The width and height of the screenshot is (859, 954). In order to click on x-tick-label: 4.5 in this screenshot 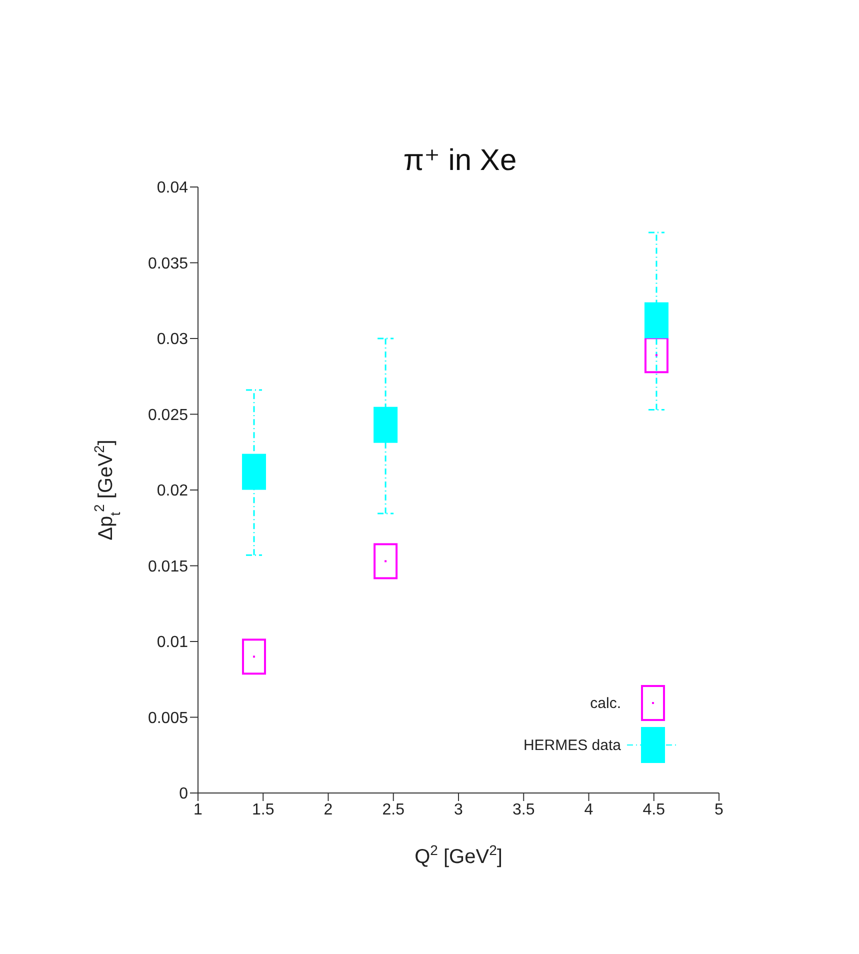, I will do `click(654, 809)`.